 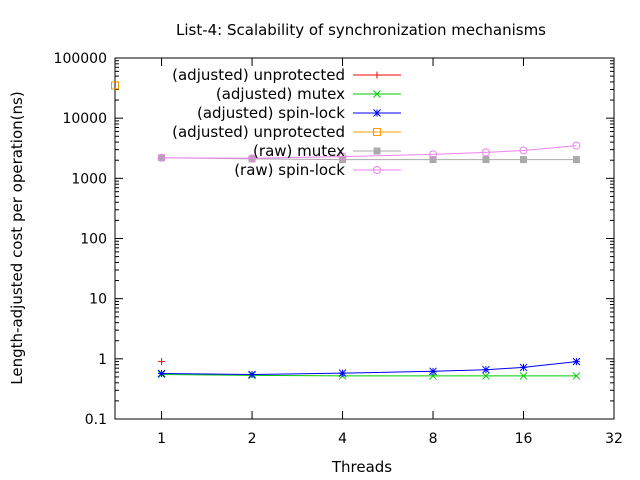 What do you see at coordinates (102, 360) in the screenshot?
I see `y-tick-label: 1` at bounding box center [102, 360].